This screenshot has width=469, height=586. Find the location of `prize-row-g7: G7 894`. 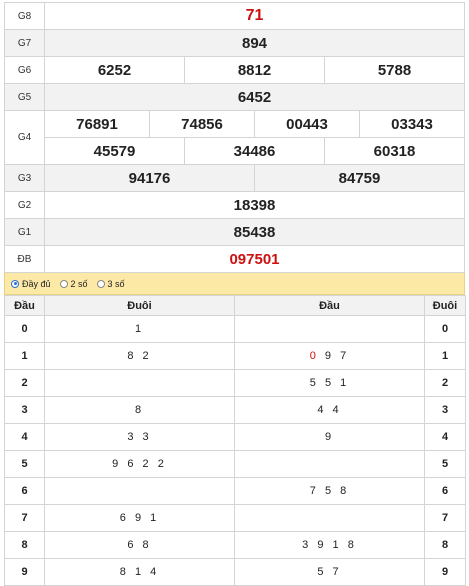

prize-row-g7: G7 894 is located at coordinates (234, 43).